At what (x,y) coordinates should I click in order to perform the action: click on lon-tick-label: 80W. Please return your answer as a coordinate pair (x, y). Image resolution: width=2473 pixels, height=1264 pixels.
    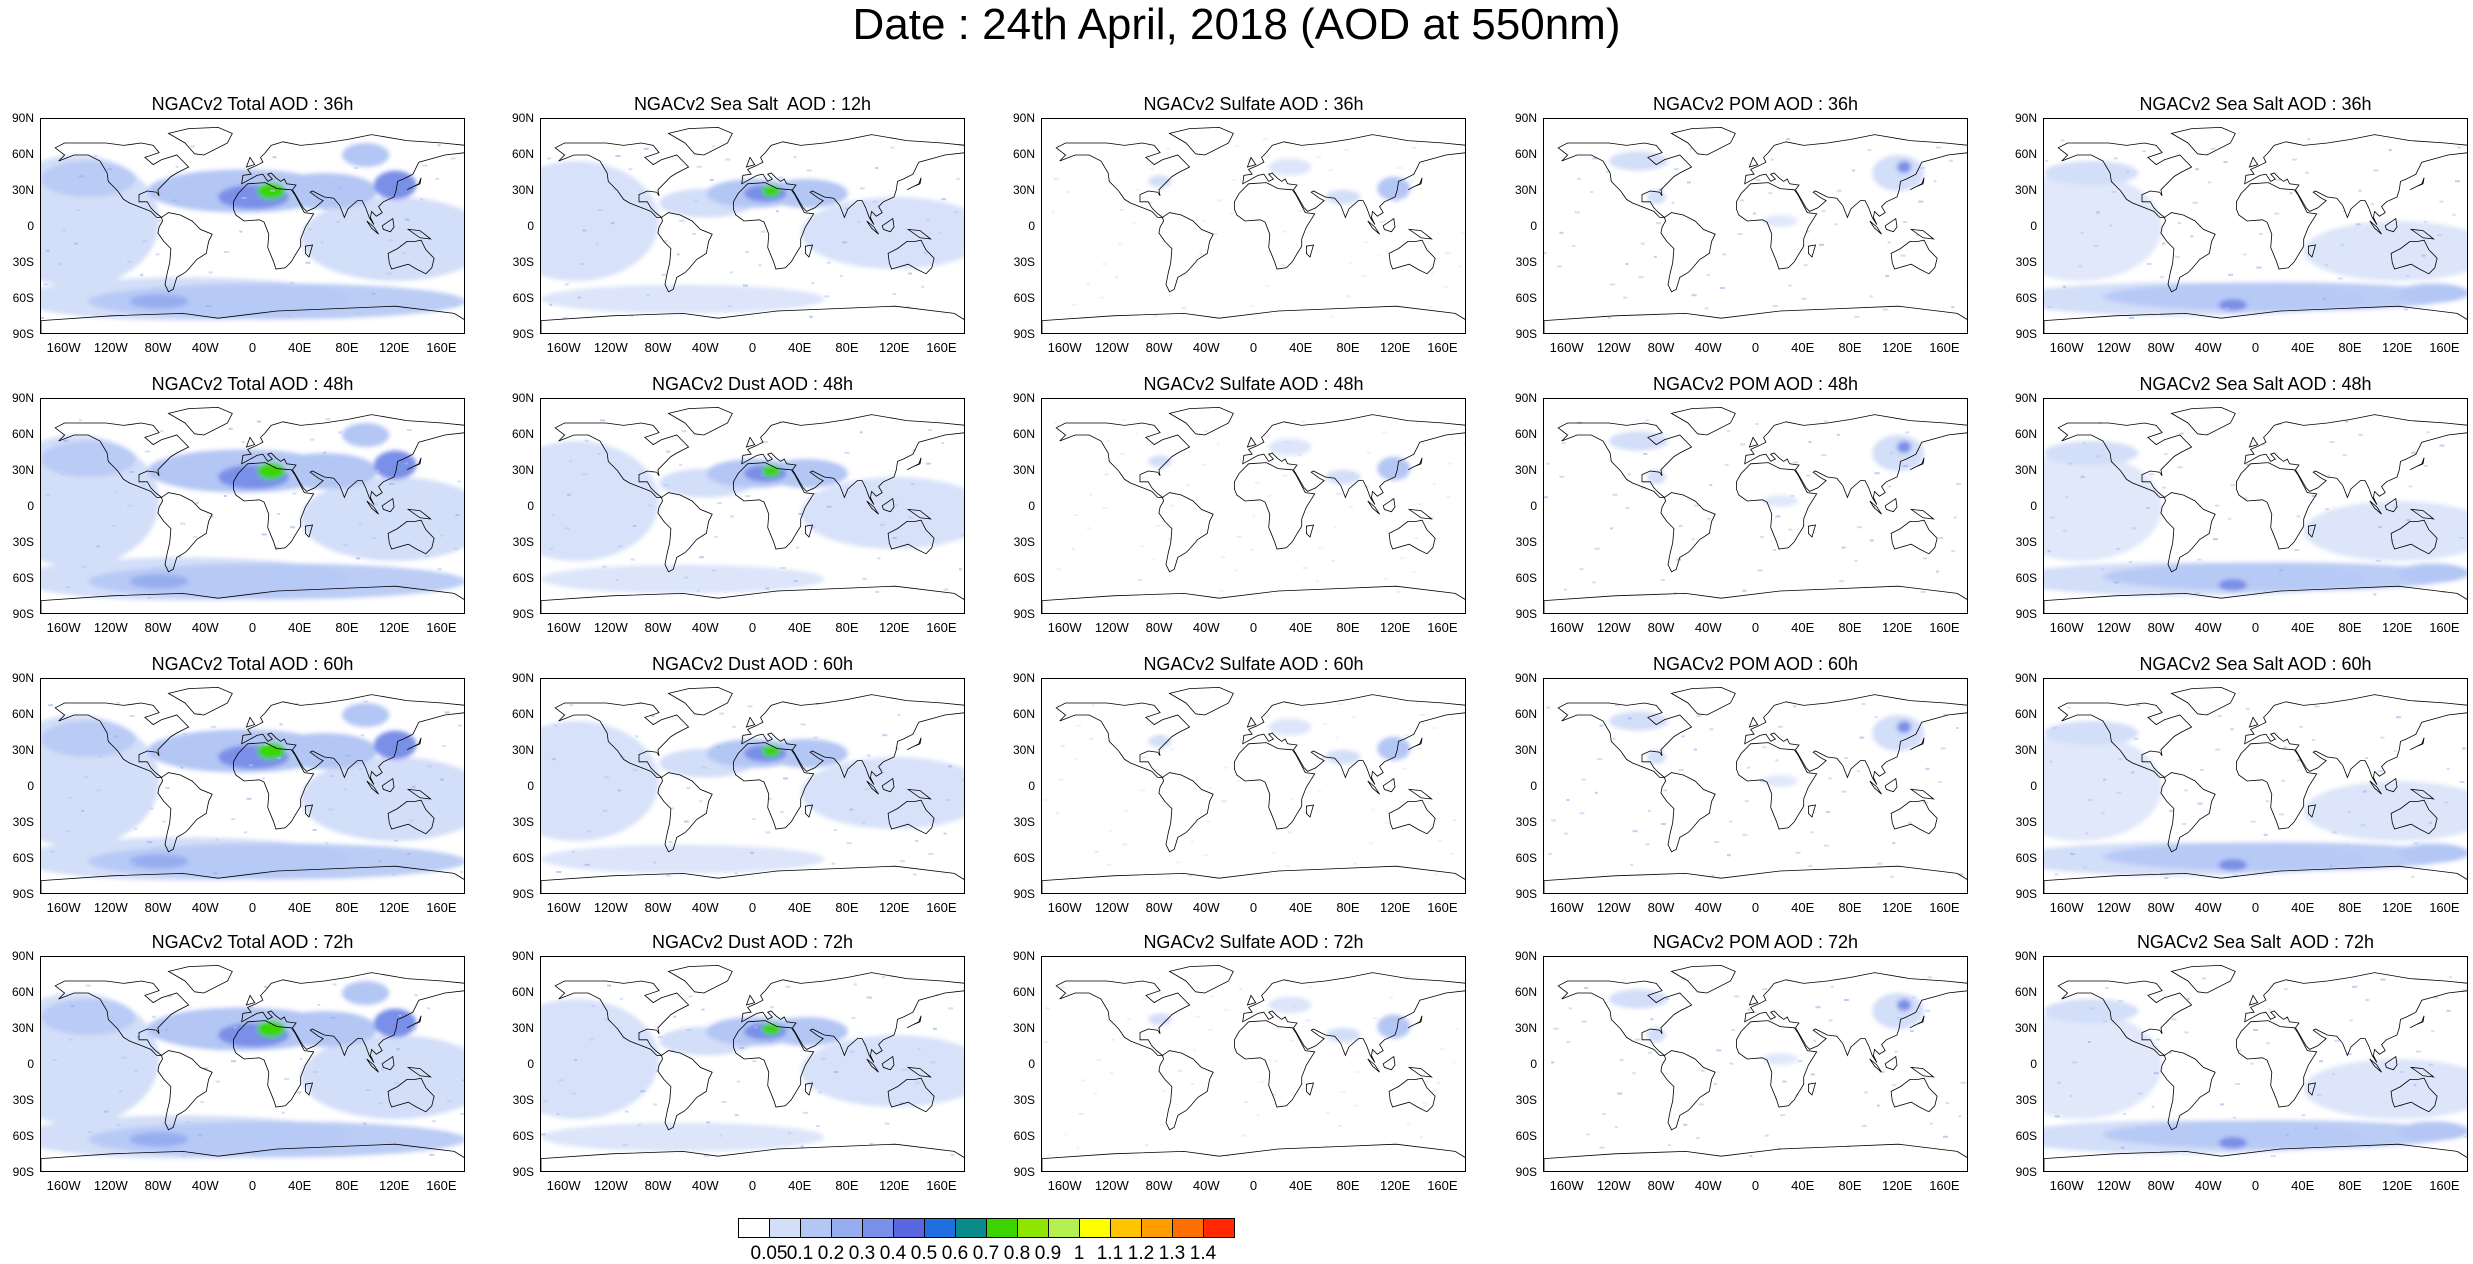
    Looking at the image, I should click on (1661, 1186).